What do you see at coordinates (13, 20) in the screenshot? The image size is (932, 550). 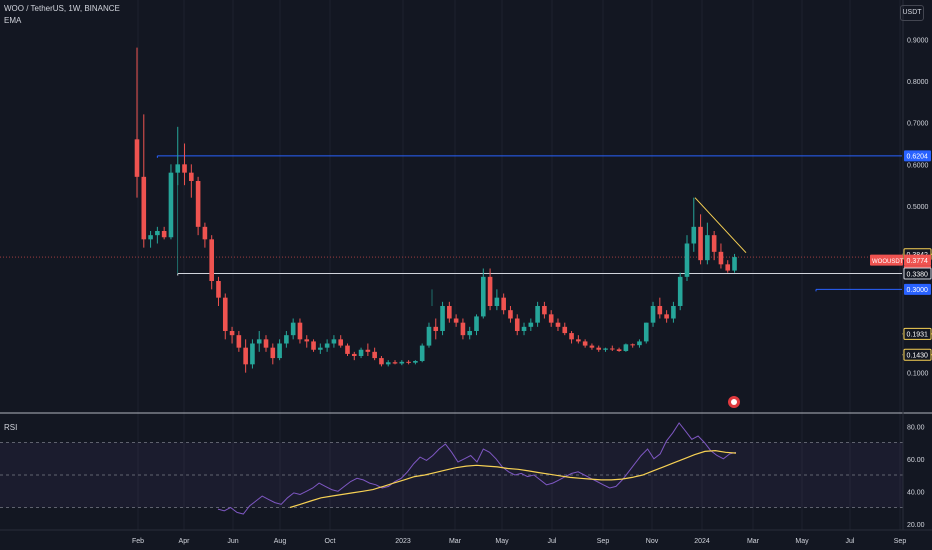 I see `indicator-label: EMA` at bounding box center [13, 20].